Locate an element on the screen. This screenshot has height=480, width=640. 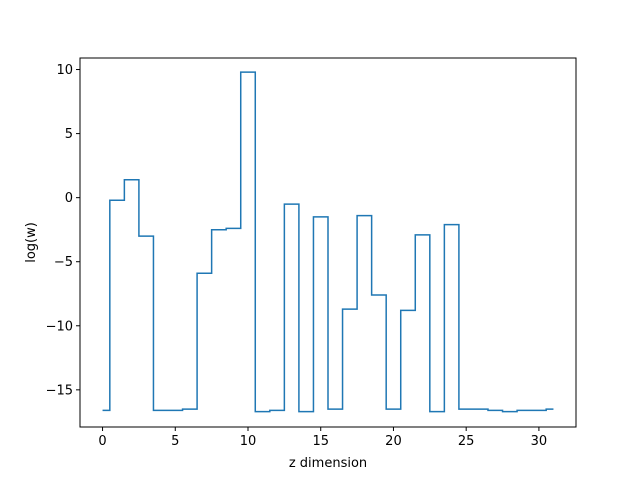
x-axis-ticks: 0 5 10 15 20 25 30 is located at coordinates (322, 438).